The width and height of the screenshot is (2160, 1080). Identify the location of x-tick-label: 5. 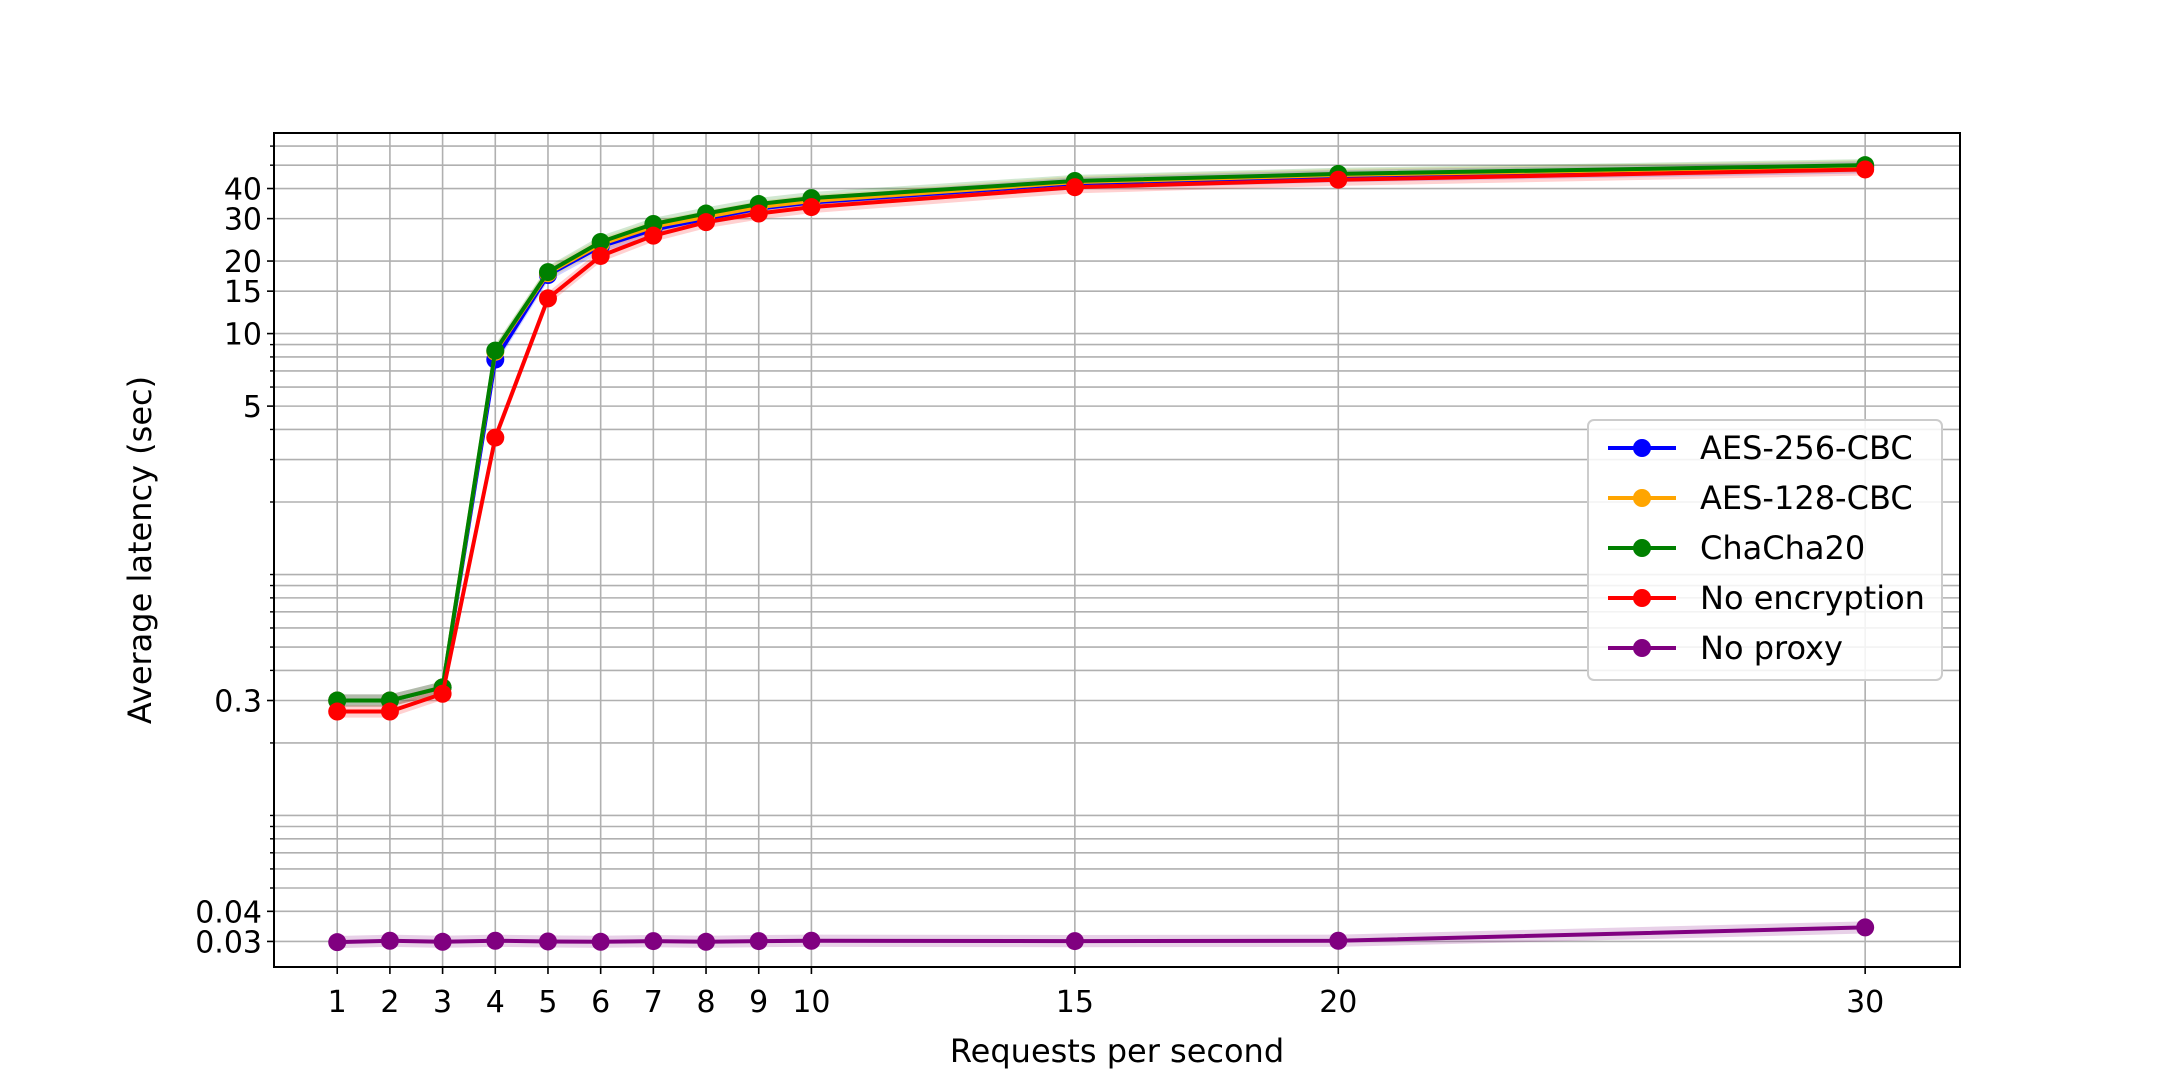
(547, 1002).